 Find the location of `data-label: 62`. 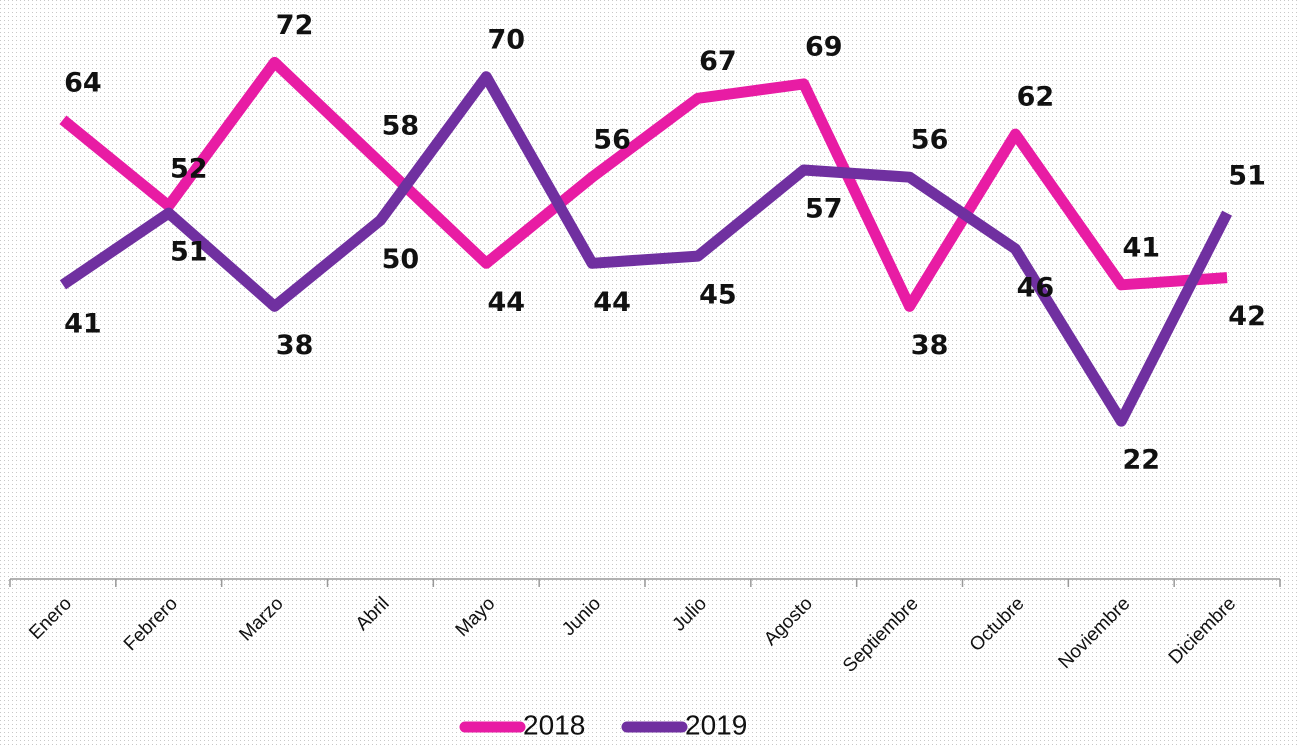

data-label: 62 is located at coordinates (1036, 97).